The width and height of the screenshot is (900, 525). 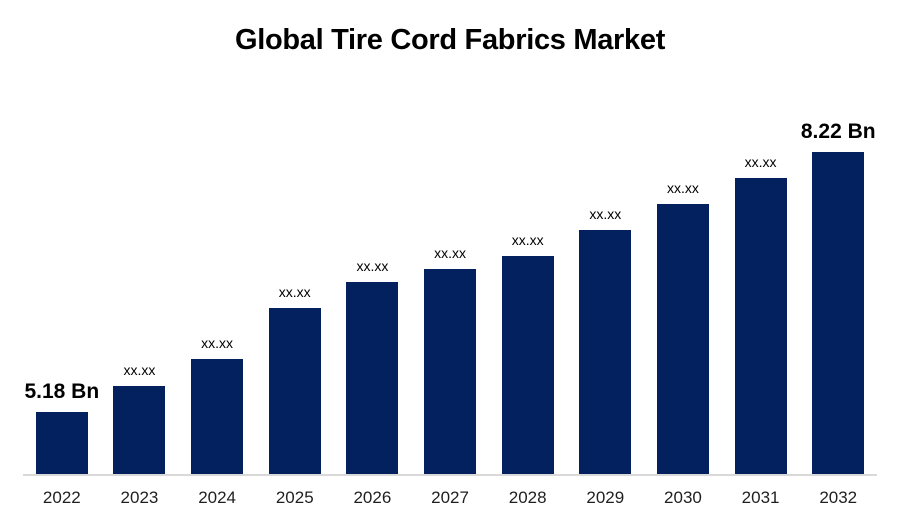 What do you see at coordinates (760, 497) in the screenshot?
I see `x-tick-label: 2031` at bounding box center [760, 497].